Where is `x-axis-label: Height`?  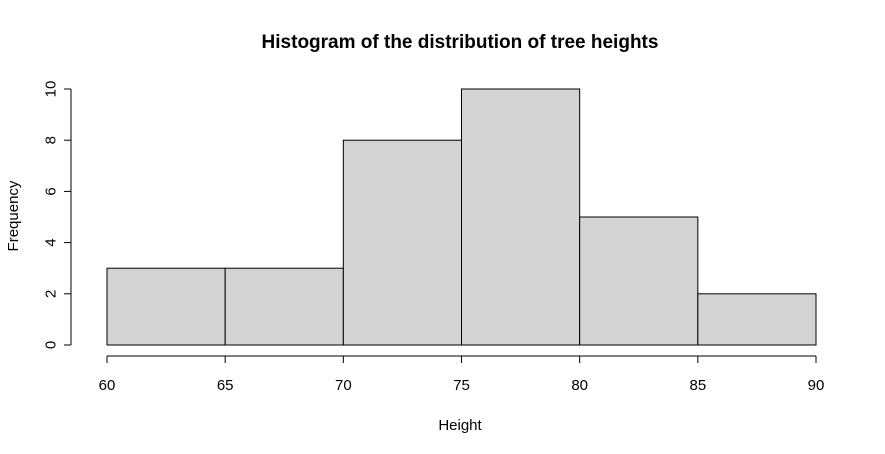
x-axis-label: Height is located at coordinates (460, 425).